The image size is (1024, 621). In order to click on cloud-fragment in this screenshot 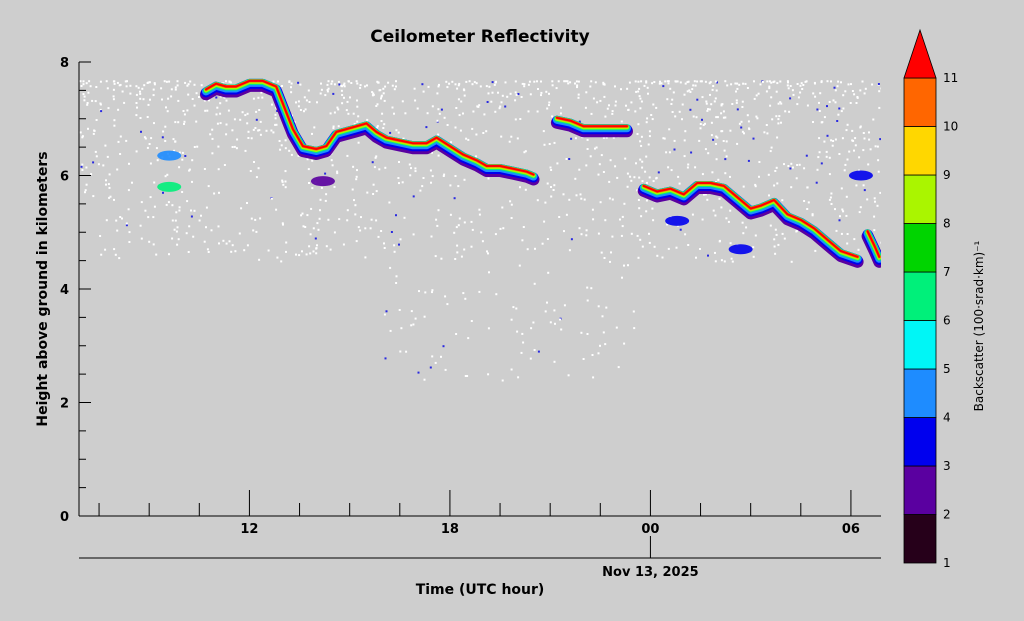, I will do `click(169, 186)`.